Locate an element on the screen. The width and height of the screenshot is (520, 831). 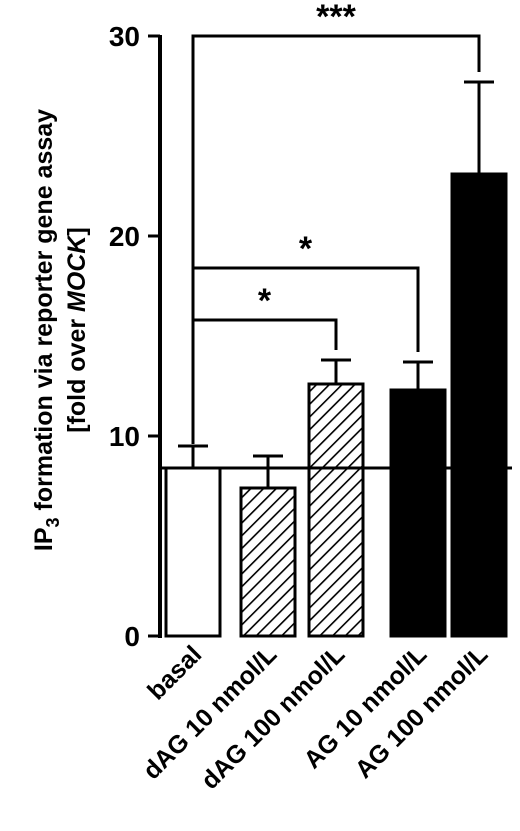
y-axis-title-line2: [fold over MOCK] is located at coordinates (77, 330).